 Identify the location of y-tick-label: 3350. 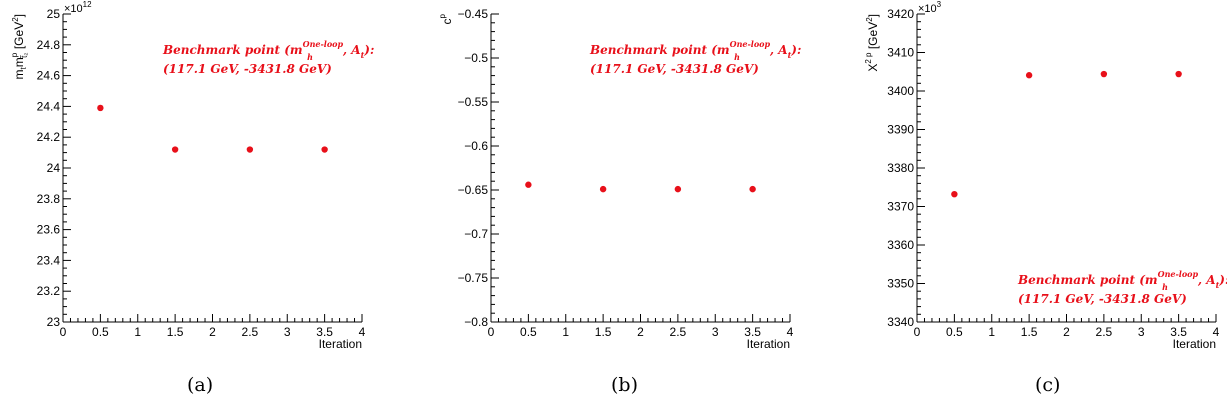
(900, 284).